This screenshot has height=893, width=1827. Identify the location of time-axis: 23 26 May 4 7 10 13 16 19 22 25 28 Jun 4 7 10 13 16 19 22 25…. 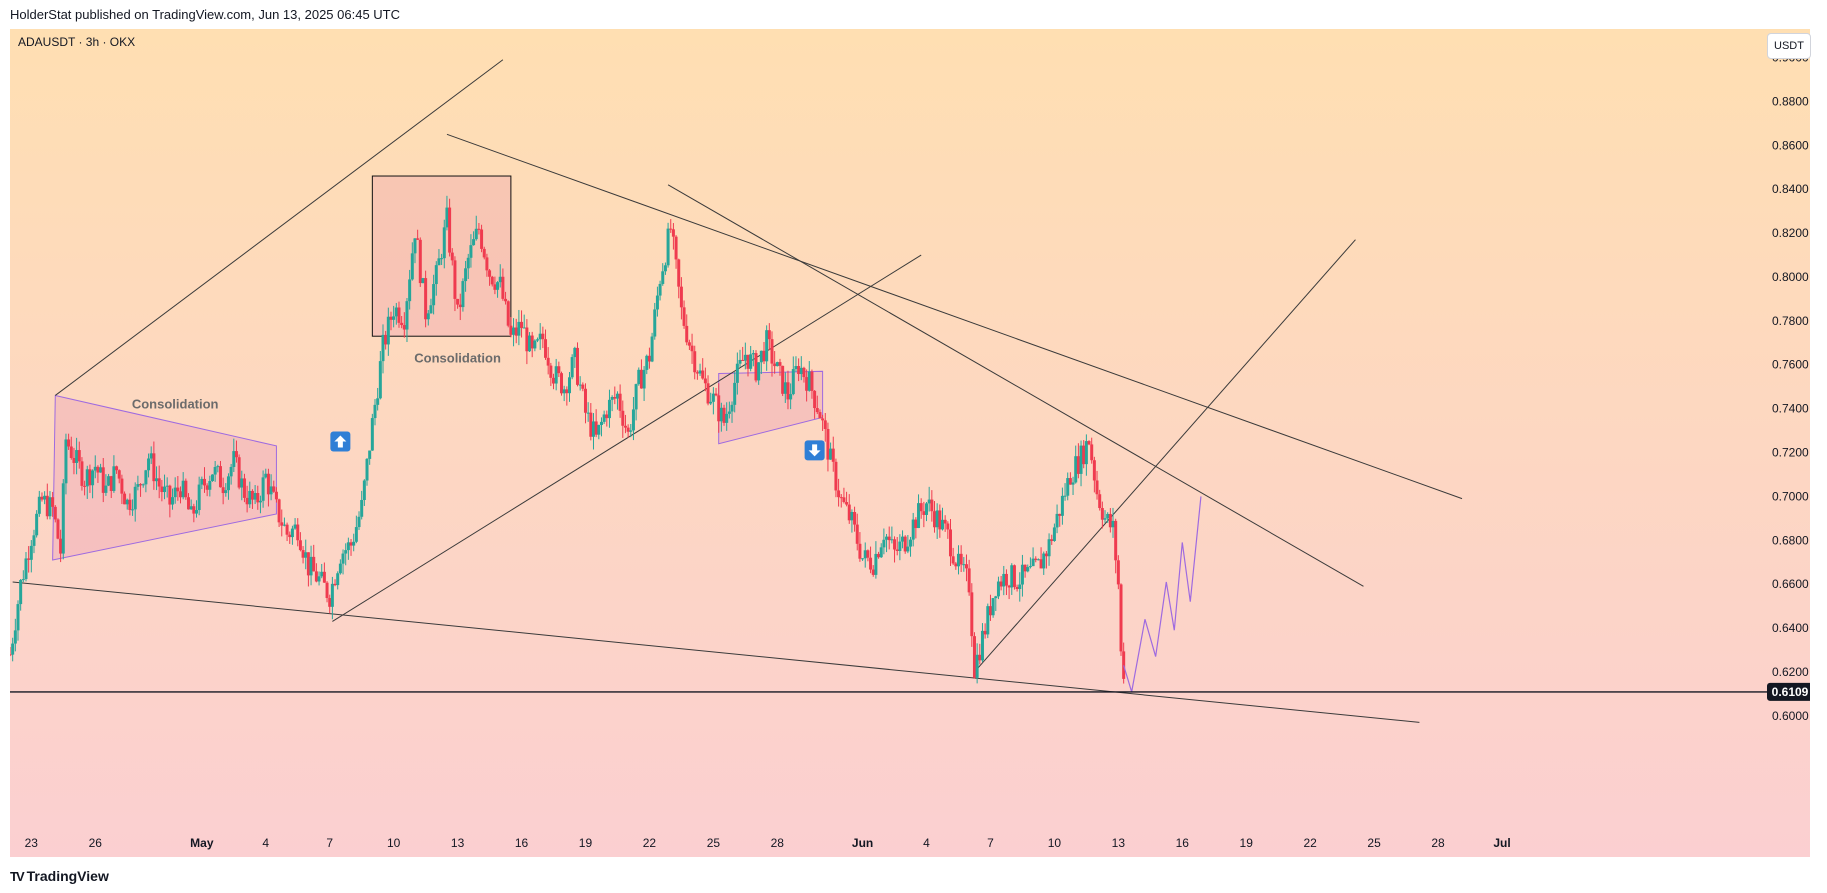
(768, 843).